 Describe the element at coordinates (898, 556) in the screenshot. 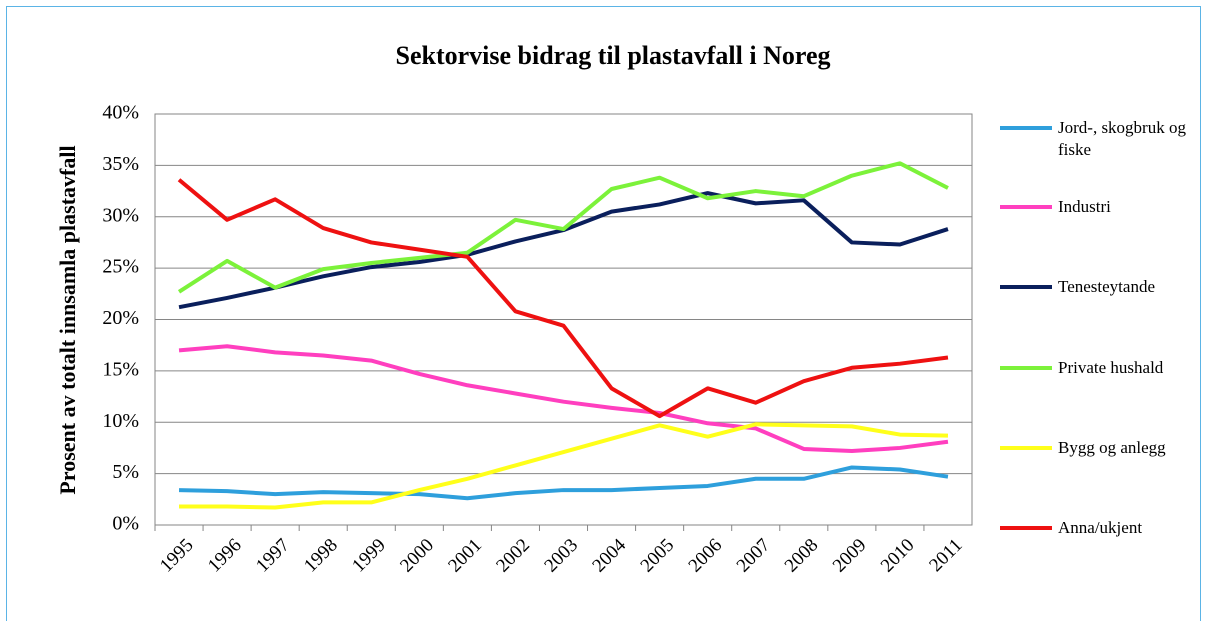

I see `x-tick-label: 2010` at that location.